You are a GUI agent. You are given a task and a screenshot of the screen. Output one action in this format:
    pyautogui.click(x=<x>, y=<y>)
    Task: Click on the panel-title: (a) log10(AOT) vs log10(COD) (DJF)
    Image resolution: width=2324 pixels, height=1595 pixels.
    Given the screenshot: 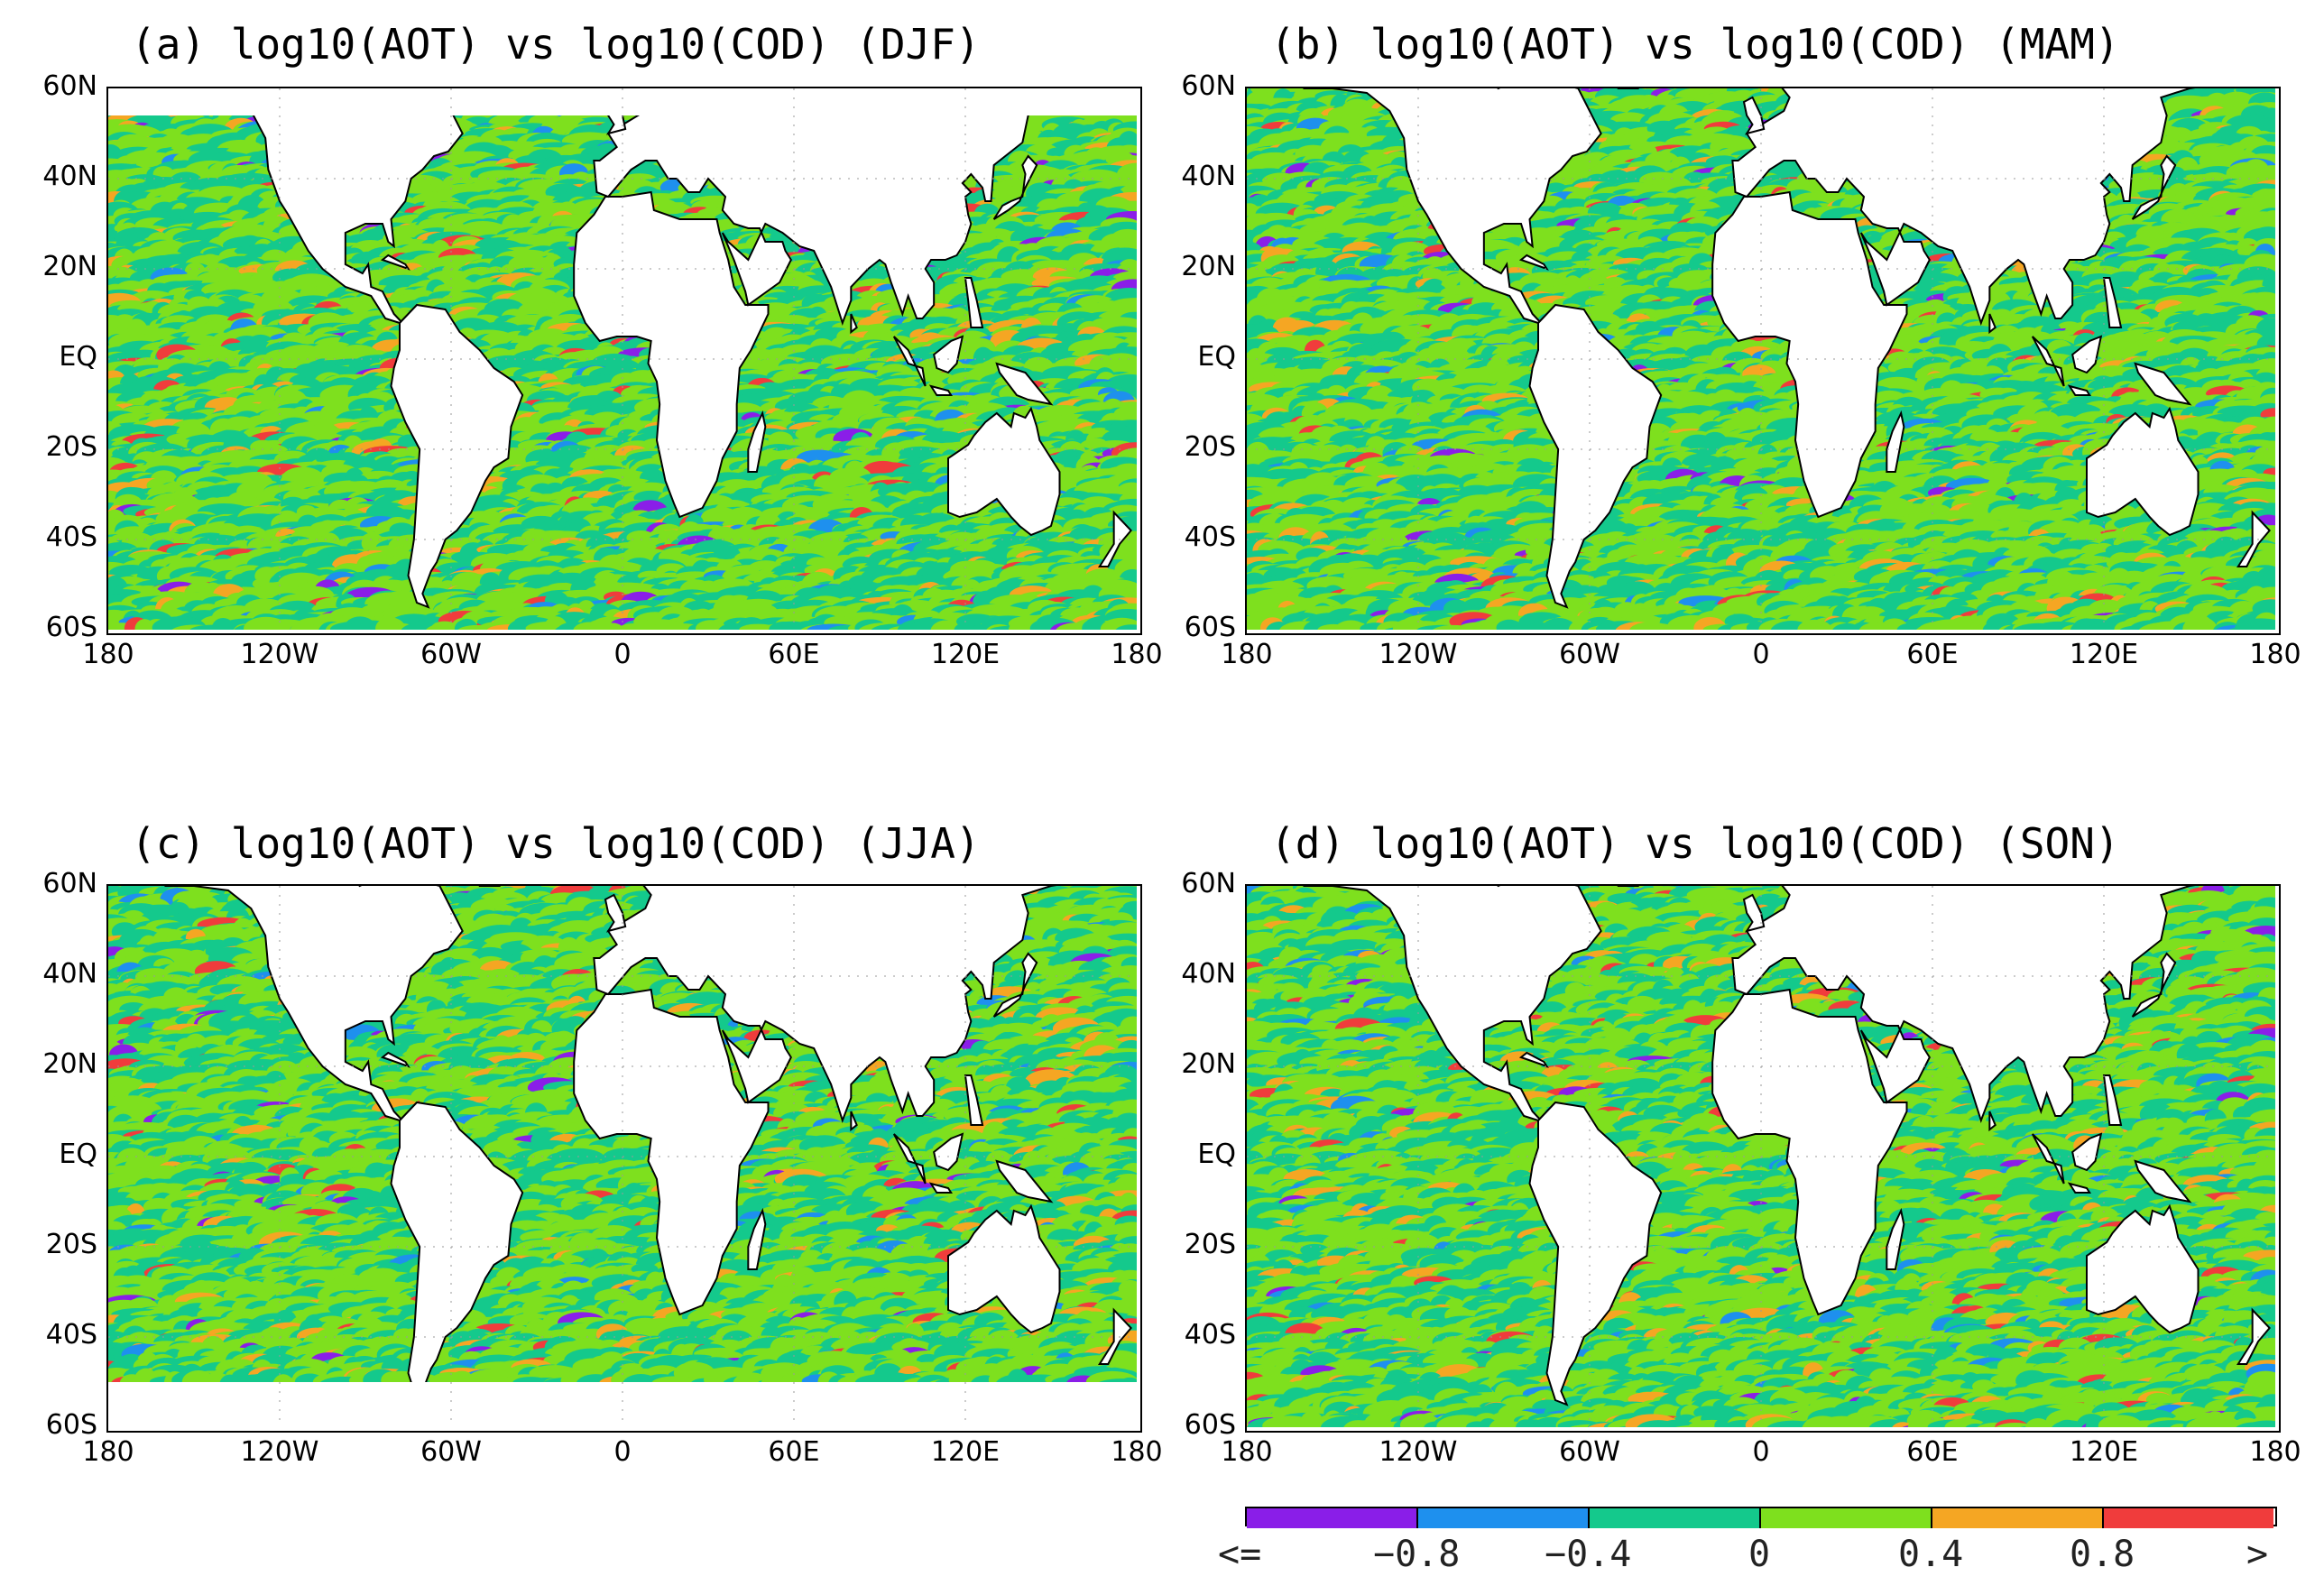 What is the action you would take?
    pyautogui.click(x=556, y=44)
    